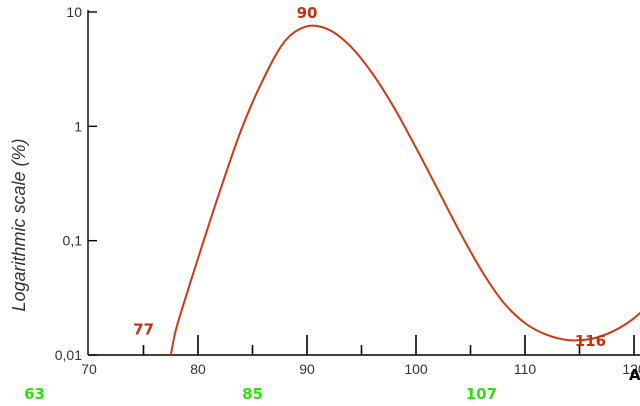 The image size is (640, 406). Describe the element at coordinates (416, 369) in the screenshot. I see `x-tick-label: 100` at that location.